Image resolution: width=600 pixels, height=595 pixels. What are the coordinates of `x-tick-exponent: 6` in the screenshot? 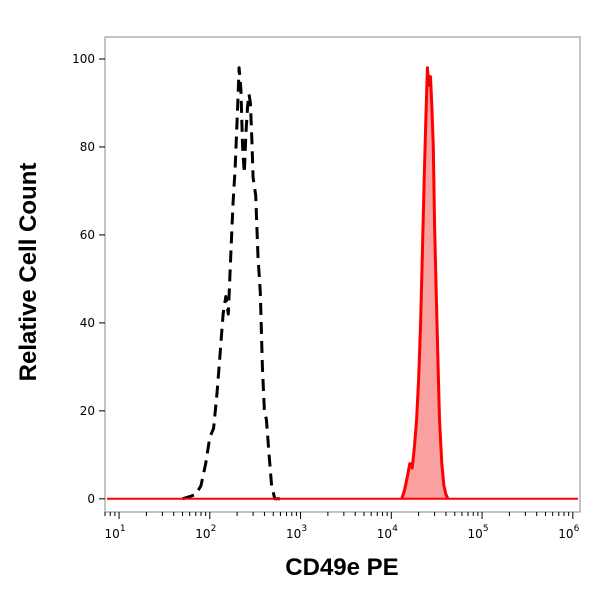 It's located at (577, 529).